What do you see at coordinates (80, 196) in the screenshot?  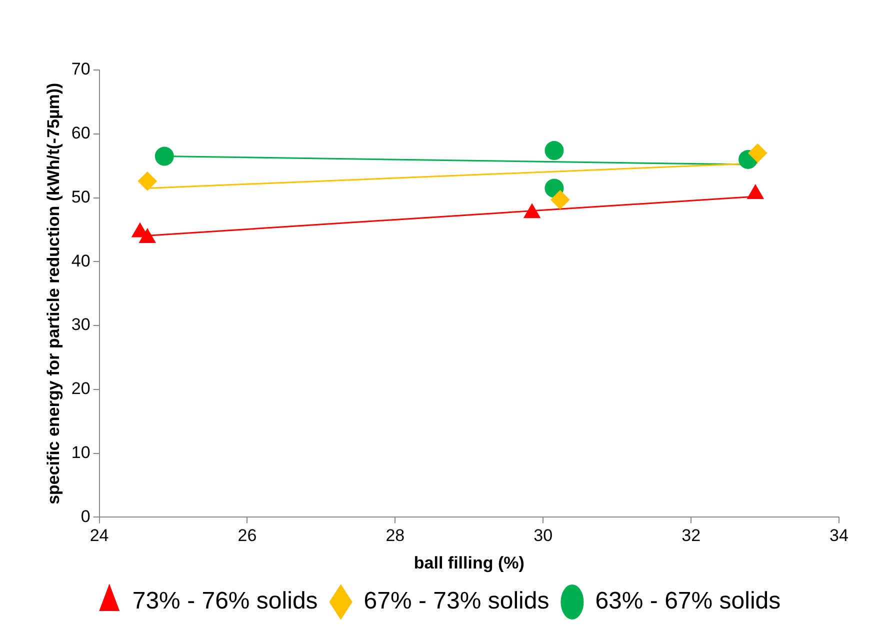 I see `y-tick-label: 50` at bounding box center [80, 196].